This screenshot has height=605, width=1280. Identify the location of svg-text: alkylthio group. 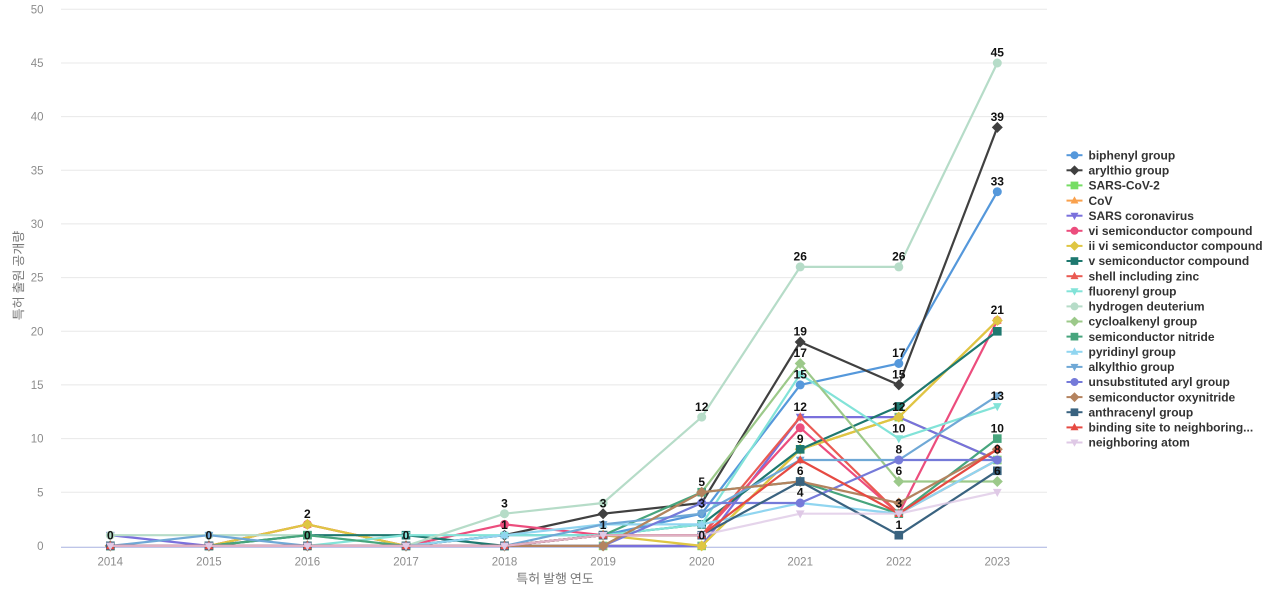
(1132, 367).